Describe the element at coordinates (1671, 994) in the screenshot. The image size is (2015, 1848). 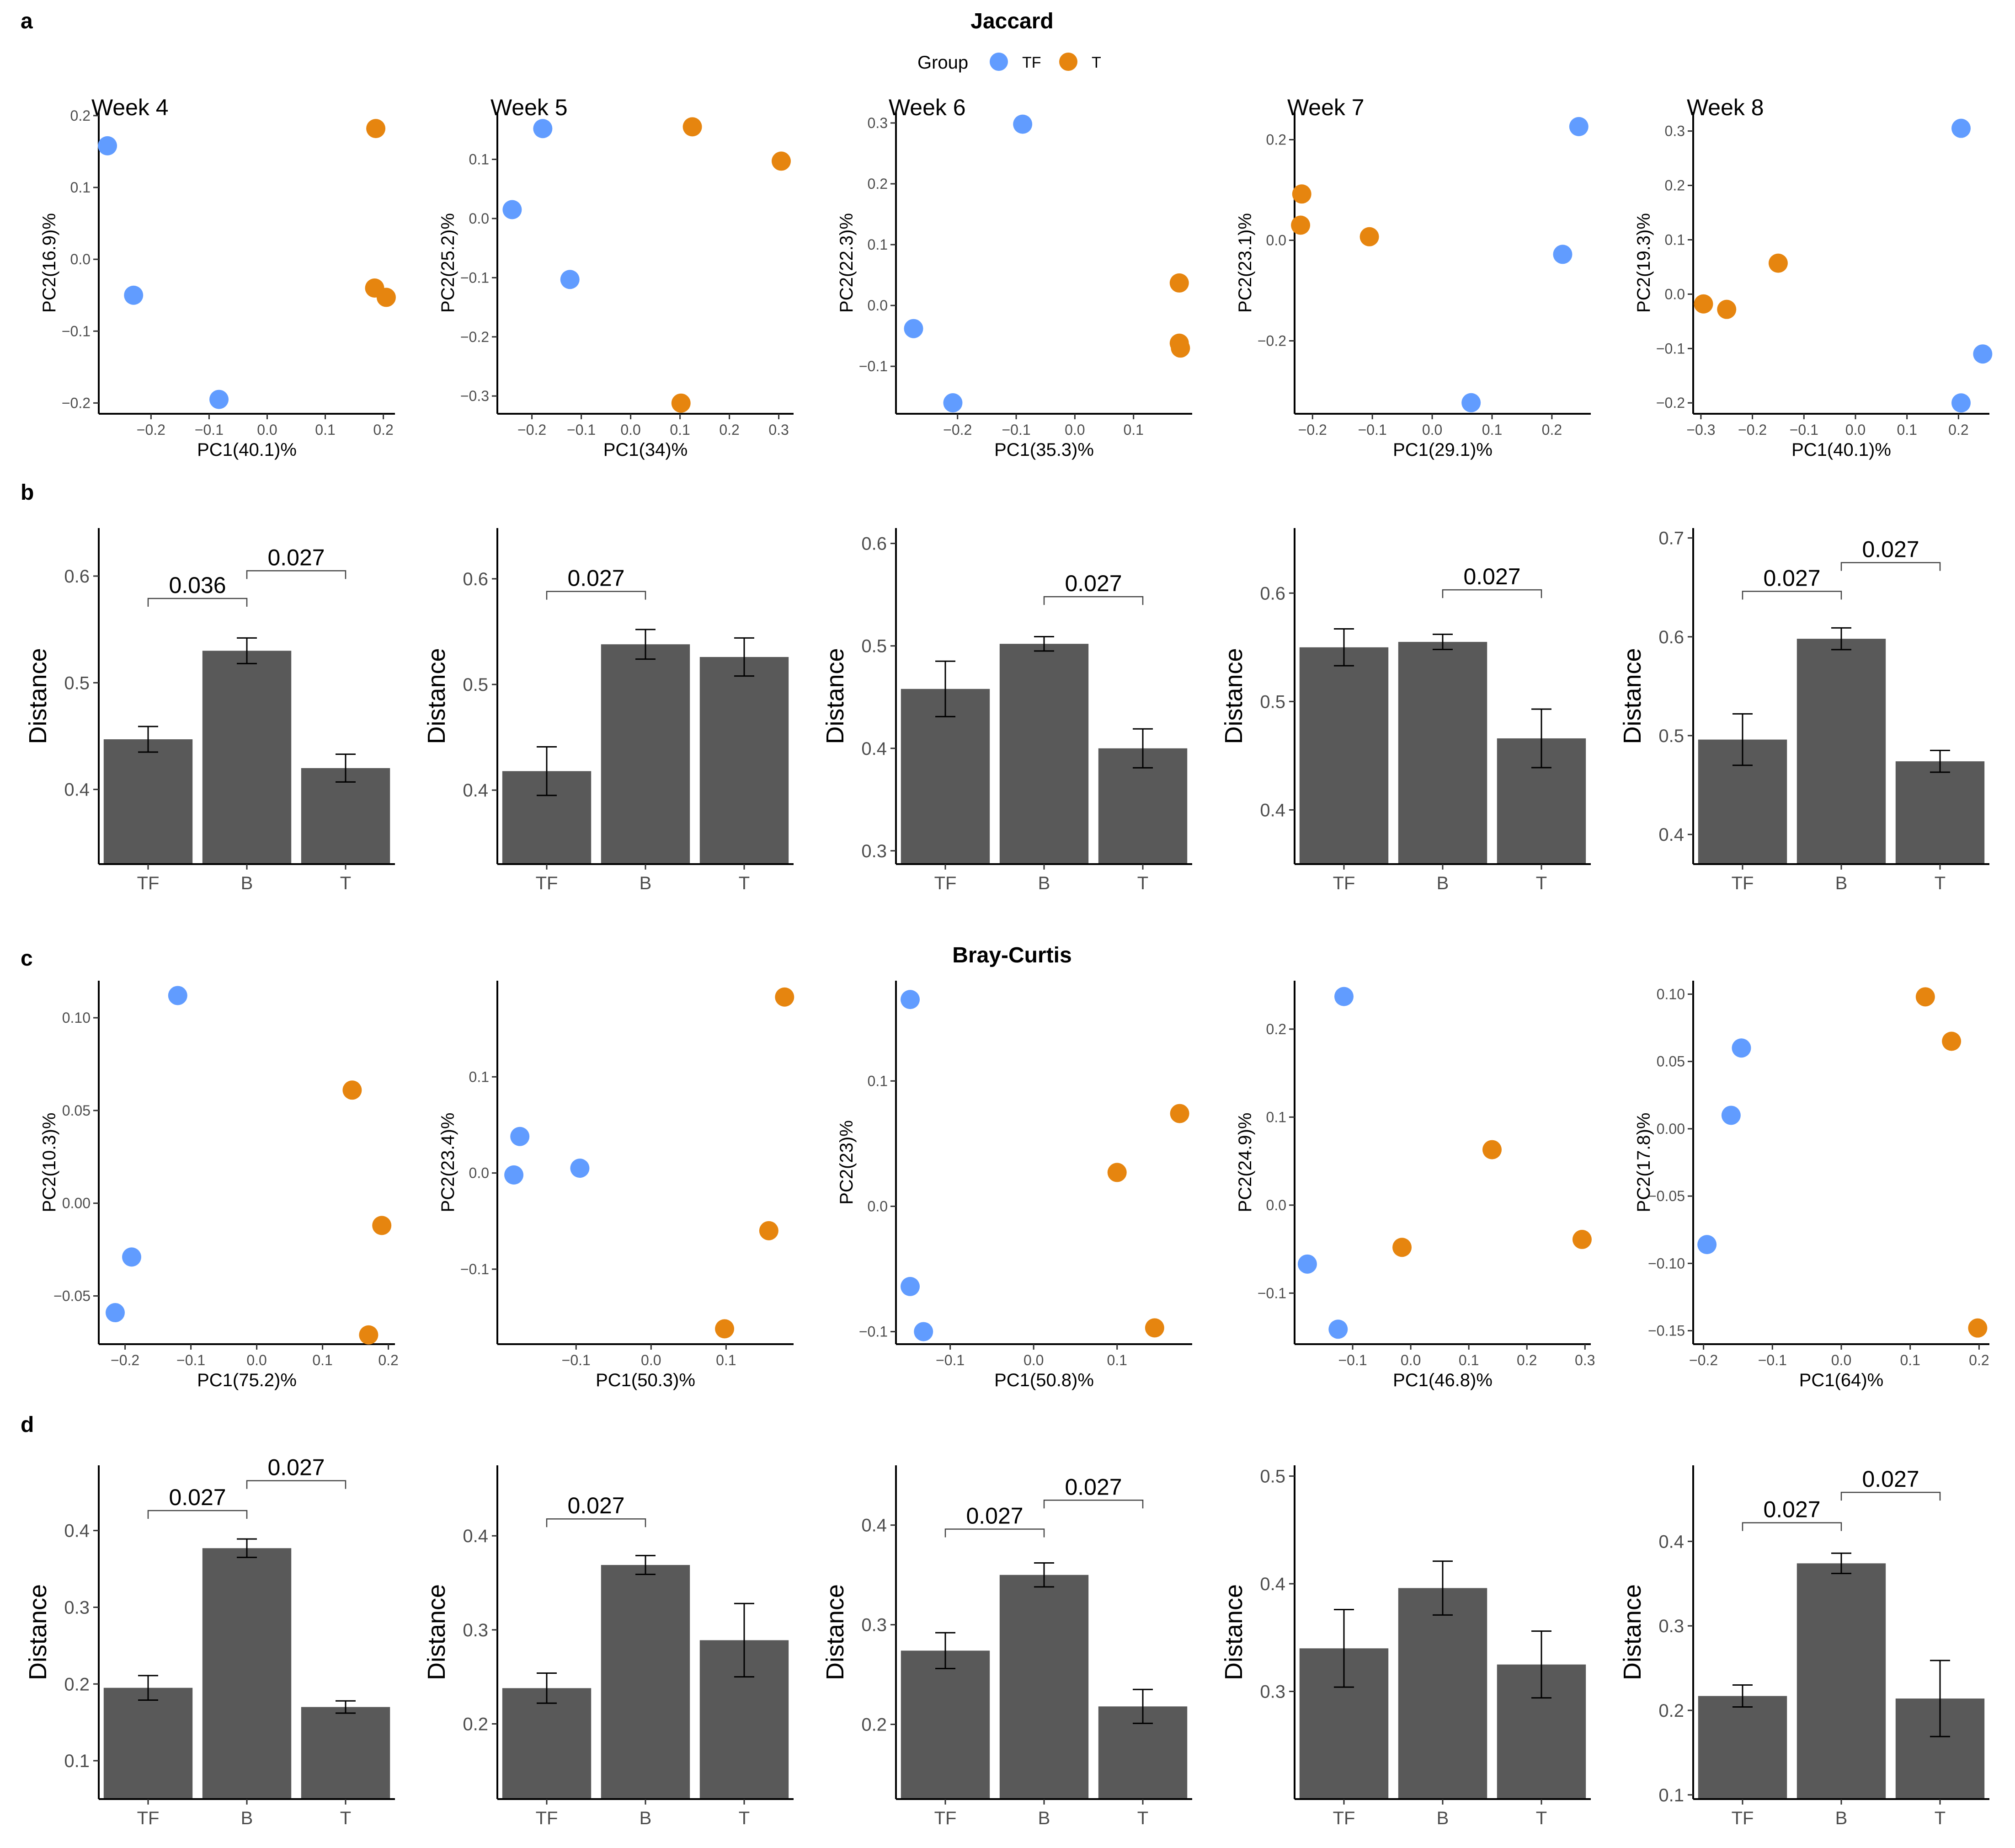
I see `y-tick-label: 0.10` at that location.